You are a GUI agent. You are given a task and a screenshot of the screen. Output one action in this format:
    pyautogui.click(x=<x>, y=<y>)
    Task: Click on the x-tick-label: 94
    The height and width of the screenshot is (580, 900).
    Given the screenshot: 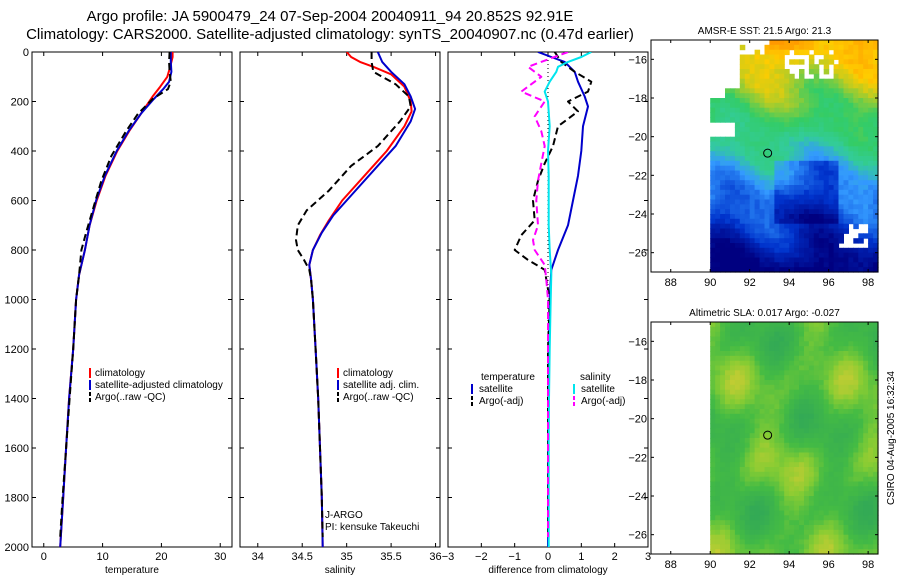 What is the action you would take?
    pyautogui.click(x=789, y=283)
    